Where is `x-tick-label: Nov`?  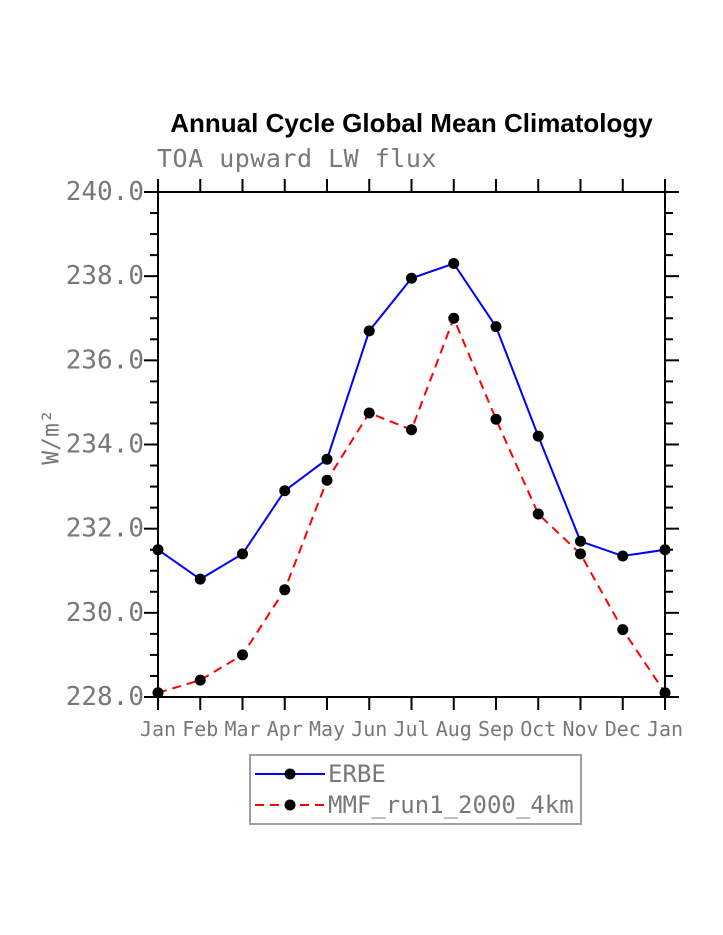 x-tick-label: Nov is located at coordinates (580, 729).